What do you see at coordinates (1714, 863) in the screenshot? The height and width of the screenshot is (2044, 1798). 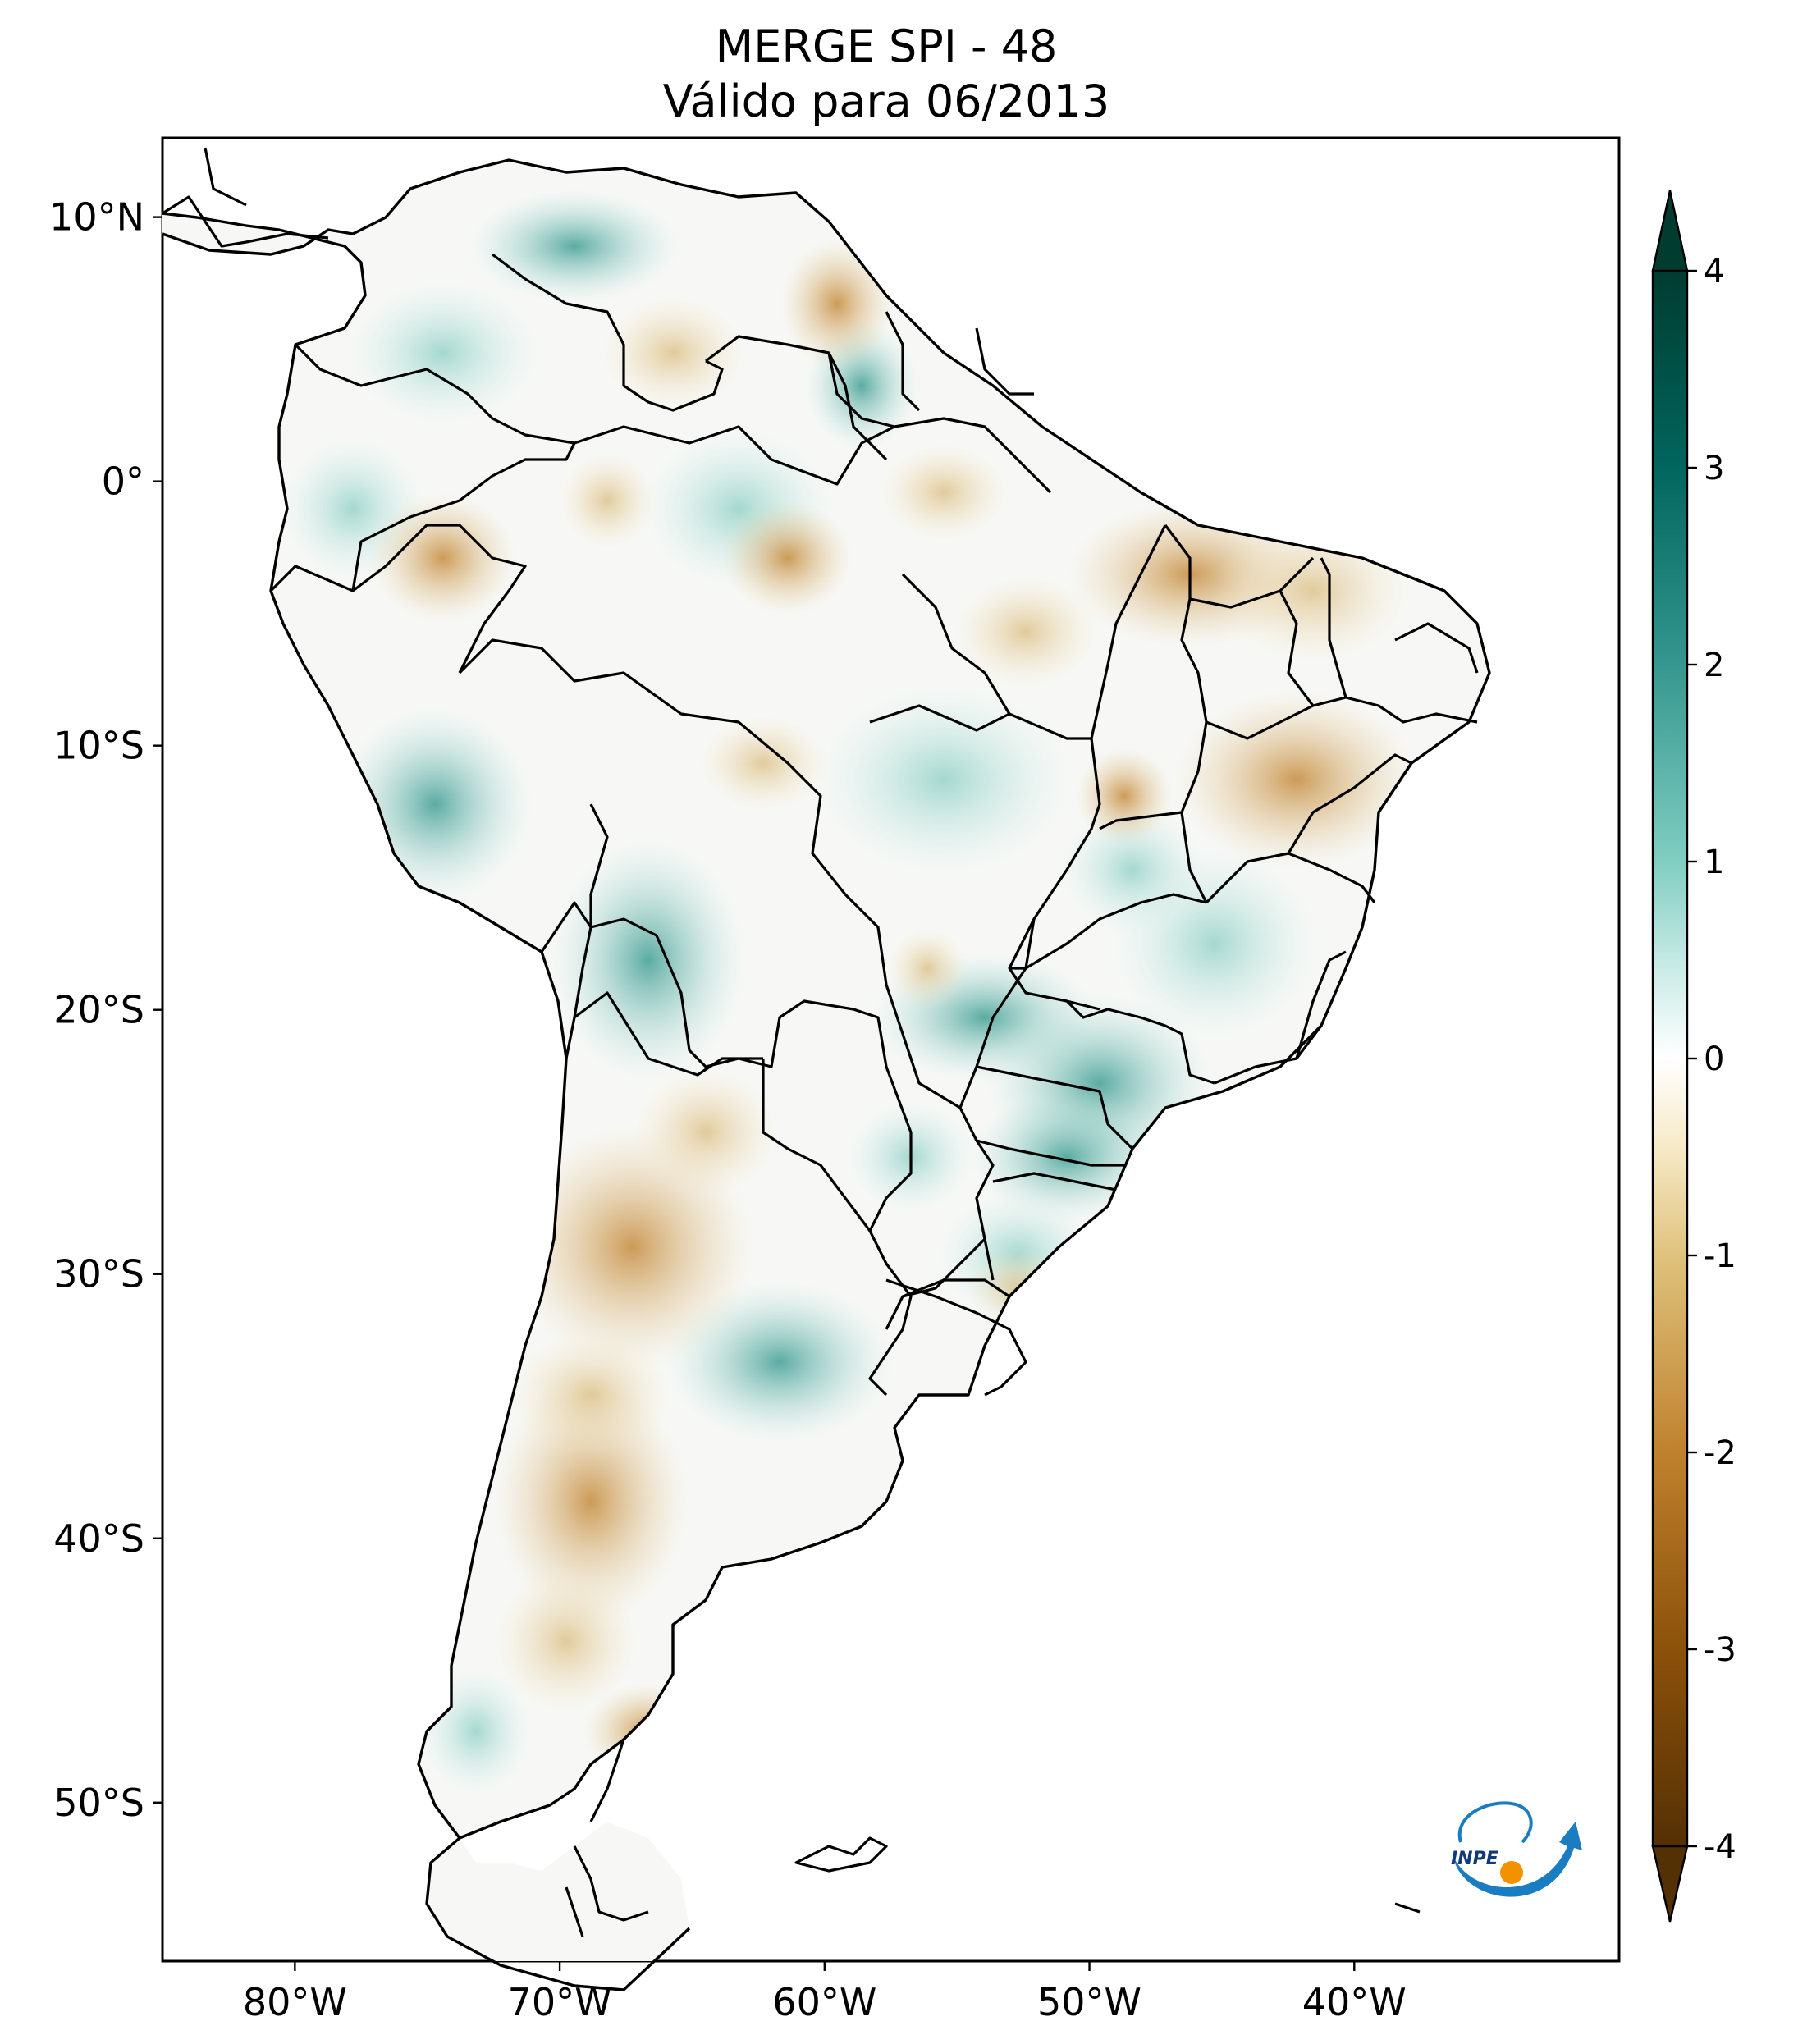 I see `colorbar-tick-label: 1` at bounding box center [1714, 863].